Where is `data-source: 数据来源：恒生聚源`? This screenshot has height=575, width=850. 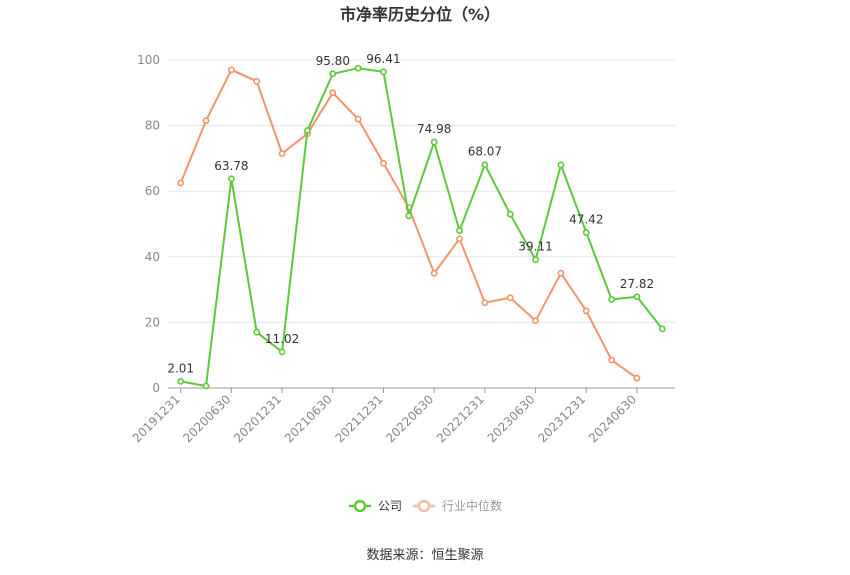 data-source: 数据来源：恒生聚源 is located at coordinates (424, 555).